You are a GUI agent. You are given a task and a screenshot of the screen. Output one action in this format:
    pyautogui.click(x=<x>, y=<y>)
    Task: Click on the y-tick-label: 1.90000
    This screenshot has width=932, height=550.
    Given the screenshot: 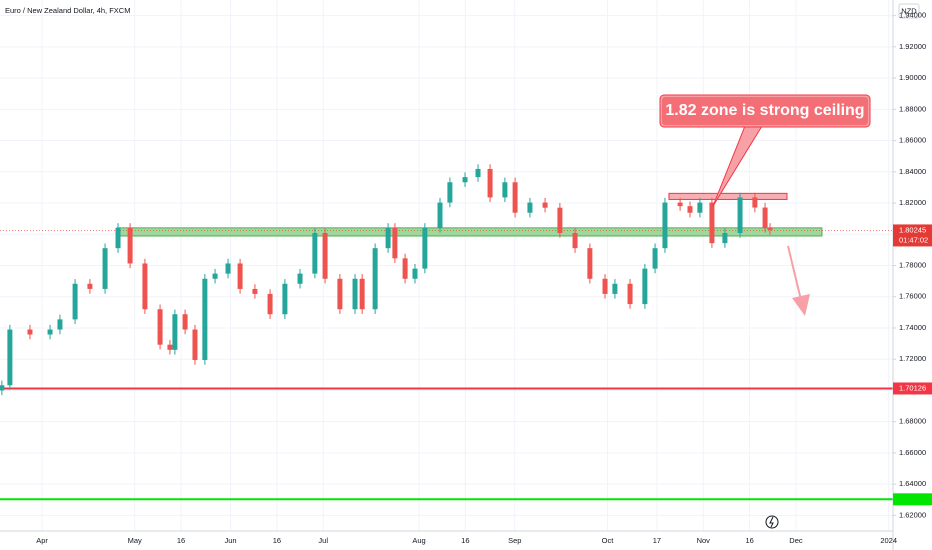 What is the action you would take?
    pyautogui.click(x=912, y=77)
    